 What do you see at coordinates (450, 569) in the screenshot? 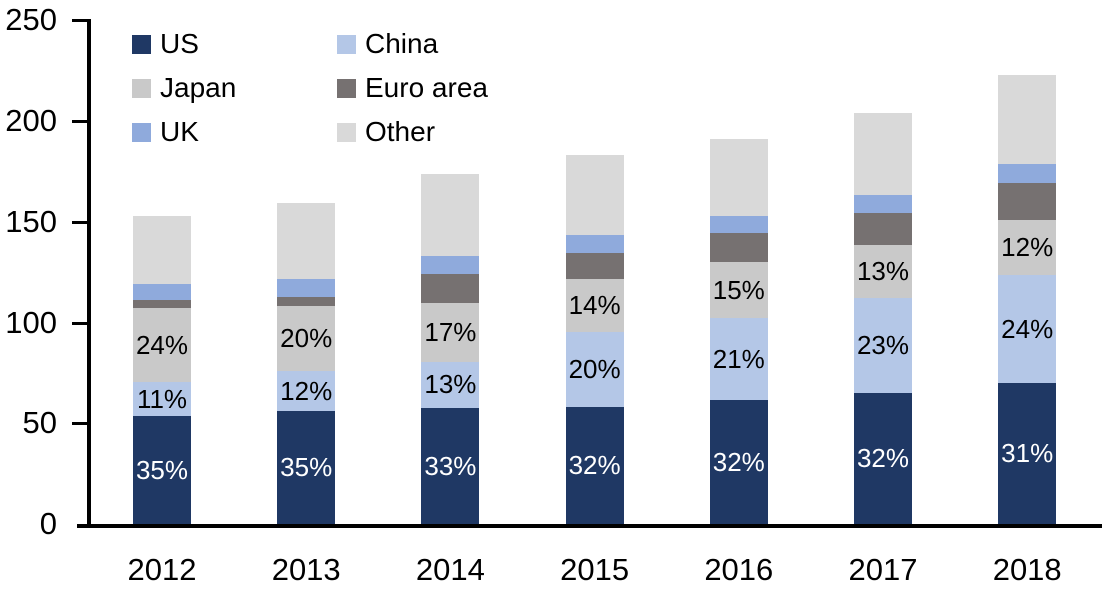
I see `x-tick-label: 2014` at bounding box center [450, 569].